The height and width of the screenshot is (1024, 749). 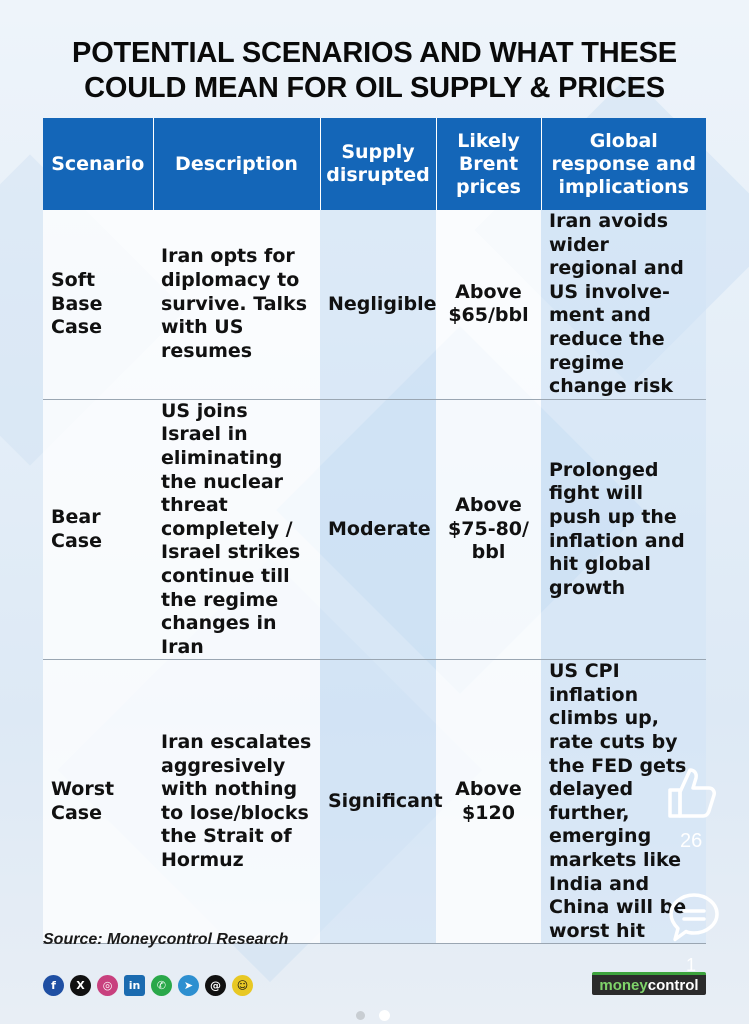 What do you see at coordinates (188, 985) in the screenshot?
I see `telegram-icon: ➤` at bounding box center [188, 985].